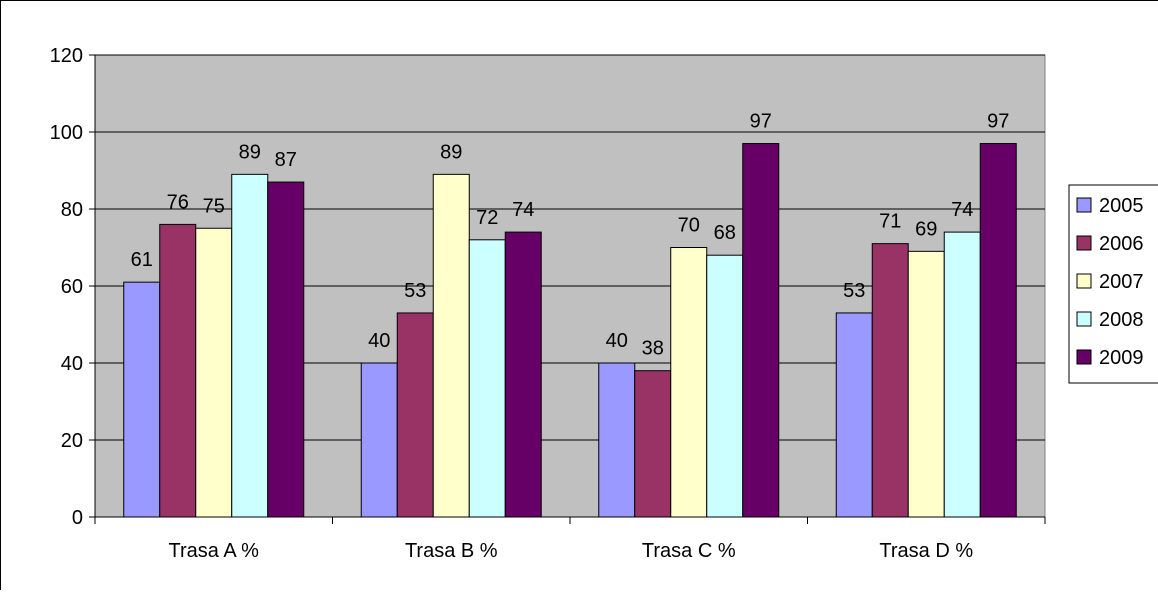 The image size is (1158, 596). What do you see at coordinates (653, 349) in the screenshot?
I see `data-label: 38` at bounding box center [653, 349].